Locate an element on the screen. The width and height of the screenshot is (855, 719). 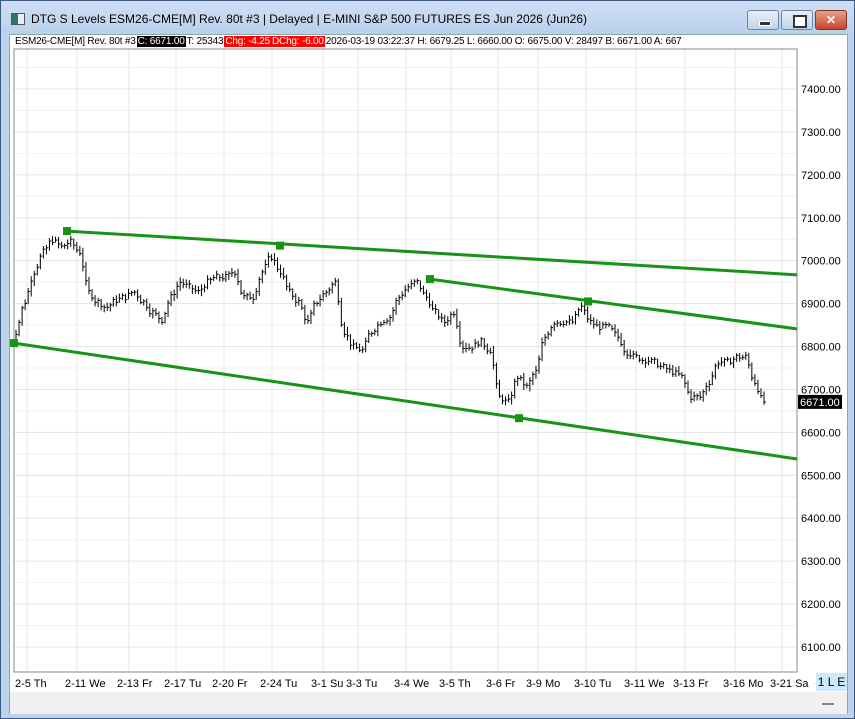
x-tick-label: 2-5 Th is located at coordinates (31, 684).